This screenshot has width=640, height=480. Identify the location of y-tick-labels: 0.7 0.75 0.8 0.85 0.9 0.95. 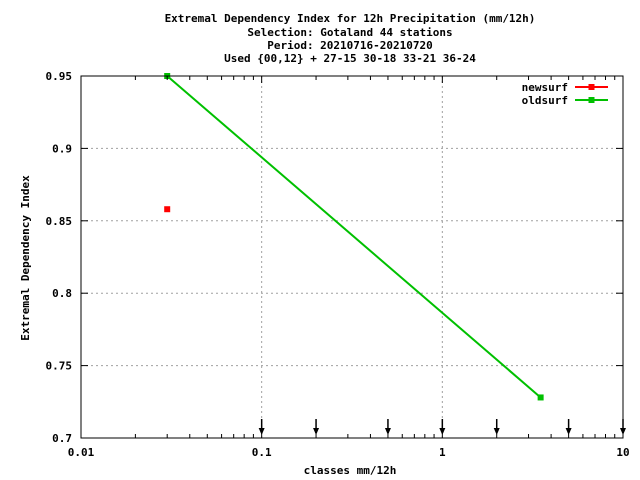
(59, 257).